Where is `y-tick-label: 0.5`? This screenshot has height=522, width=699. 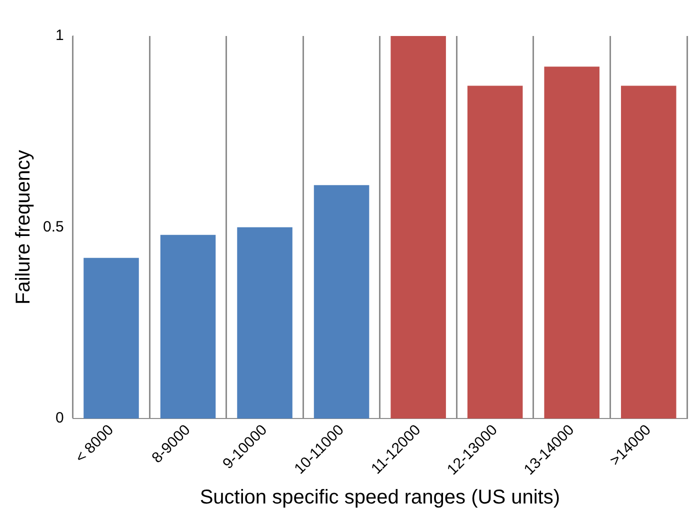
y-tick-label: 0.5 is located at coordinates (53, 227).